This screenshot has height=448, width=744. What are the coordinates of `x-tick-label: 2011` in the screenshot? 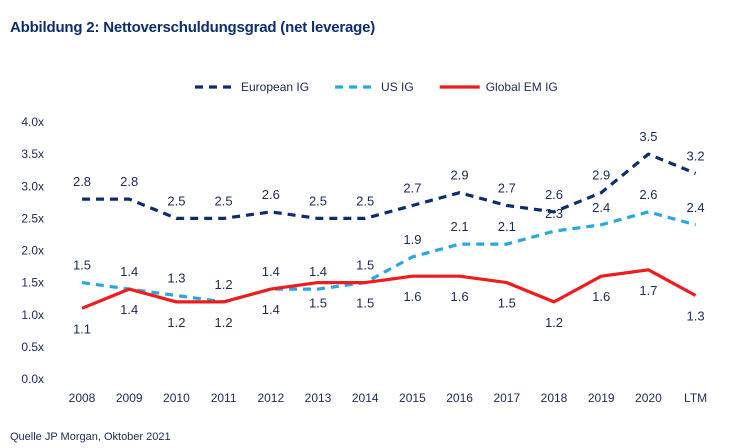 It's located at (224, 398).